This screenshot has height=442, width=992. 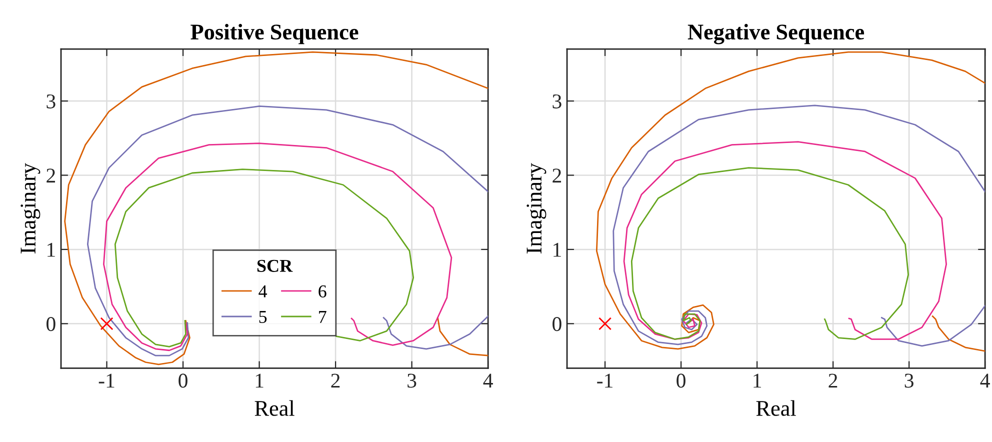 I want to click on legend-label: 6, so click(x=322, y=291).